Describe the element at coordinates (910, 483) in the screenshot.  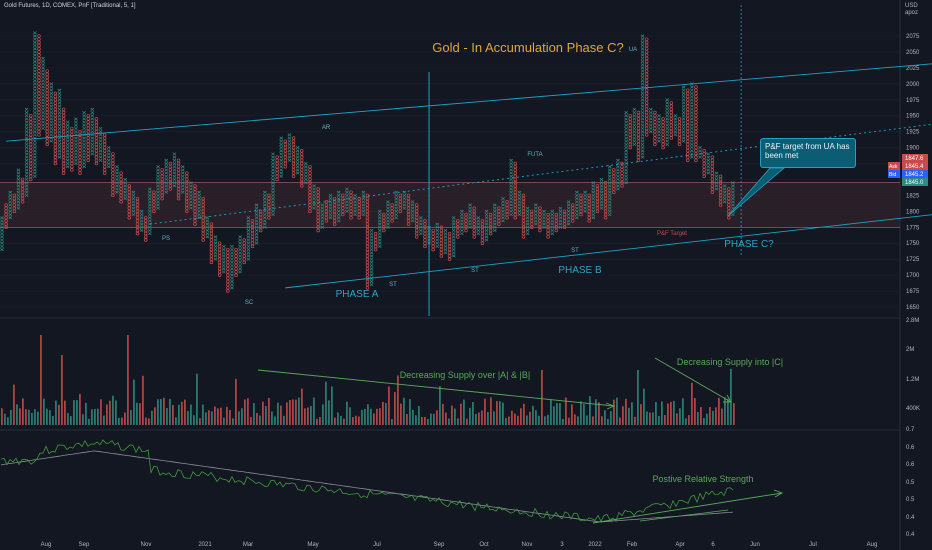
I see `rs-tick-label: 0.5` at that location.